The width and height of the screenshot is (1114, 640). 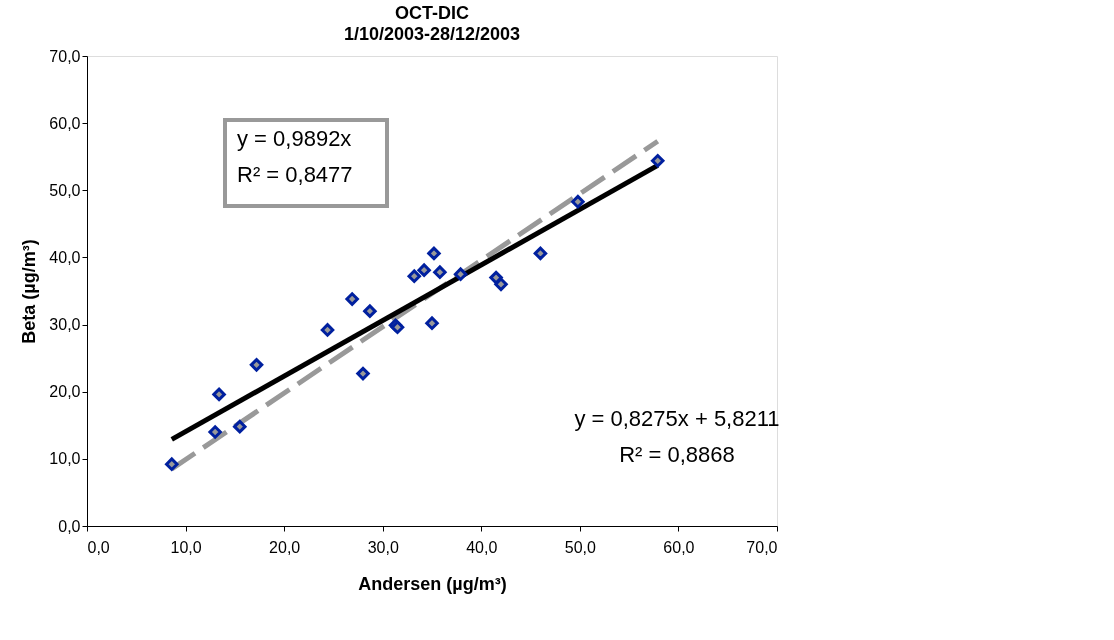 What do you see at coordinates (65, 257) in the screenshot?
I see `y-tick-label: 40,0` at bounding box center [65, 257].